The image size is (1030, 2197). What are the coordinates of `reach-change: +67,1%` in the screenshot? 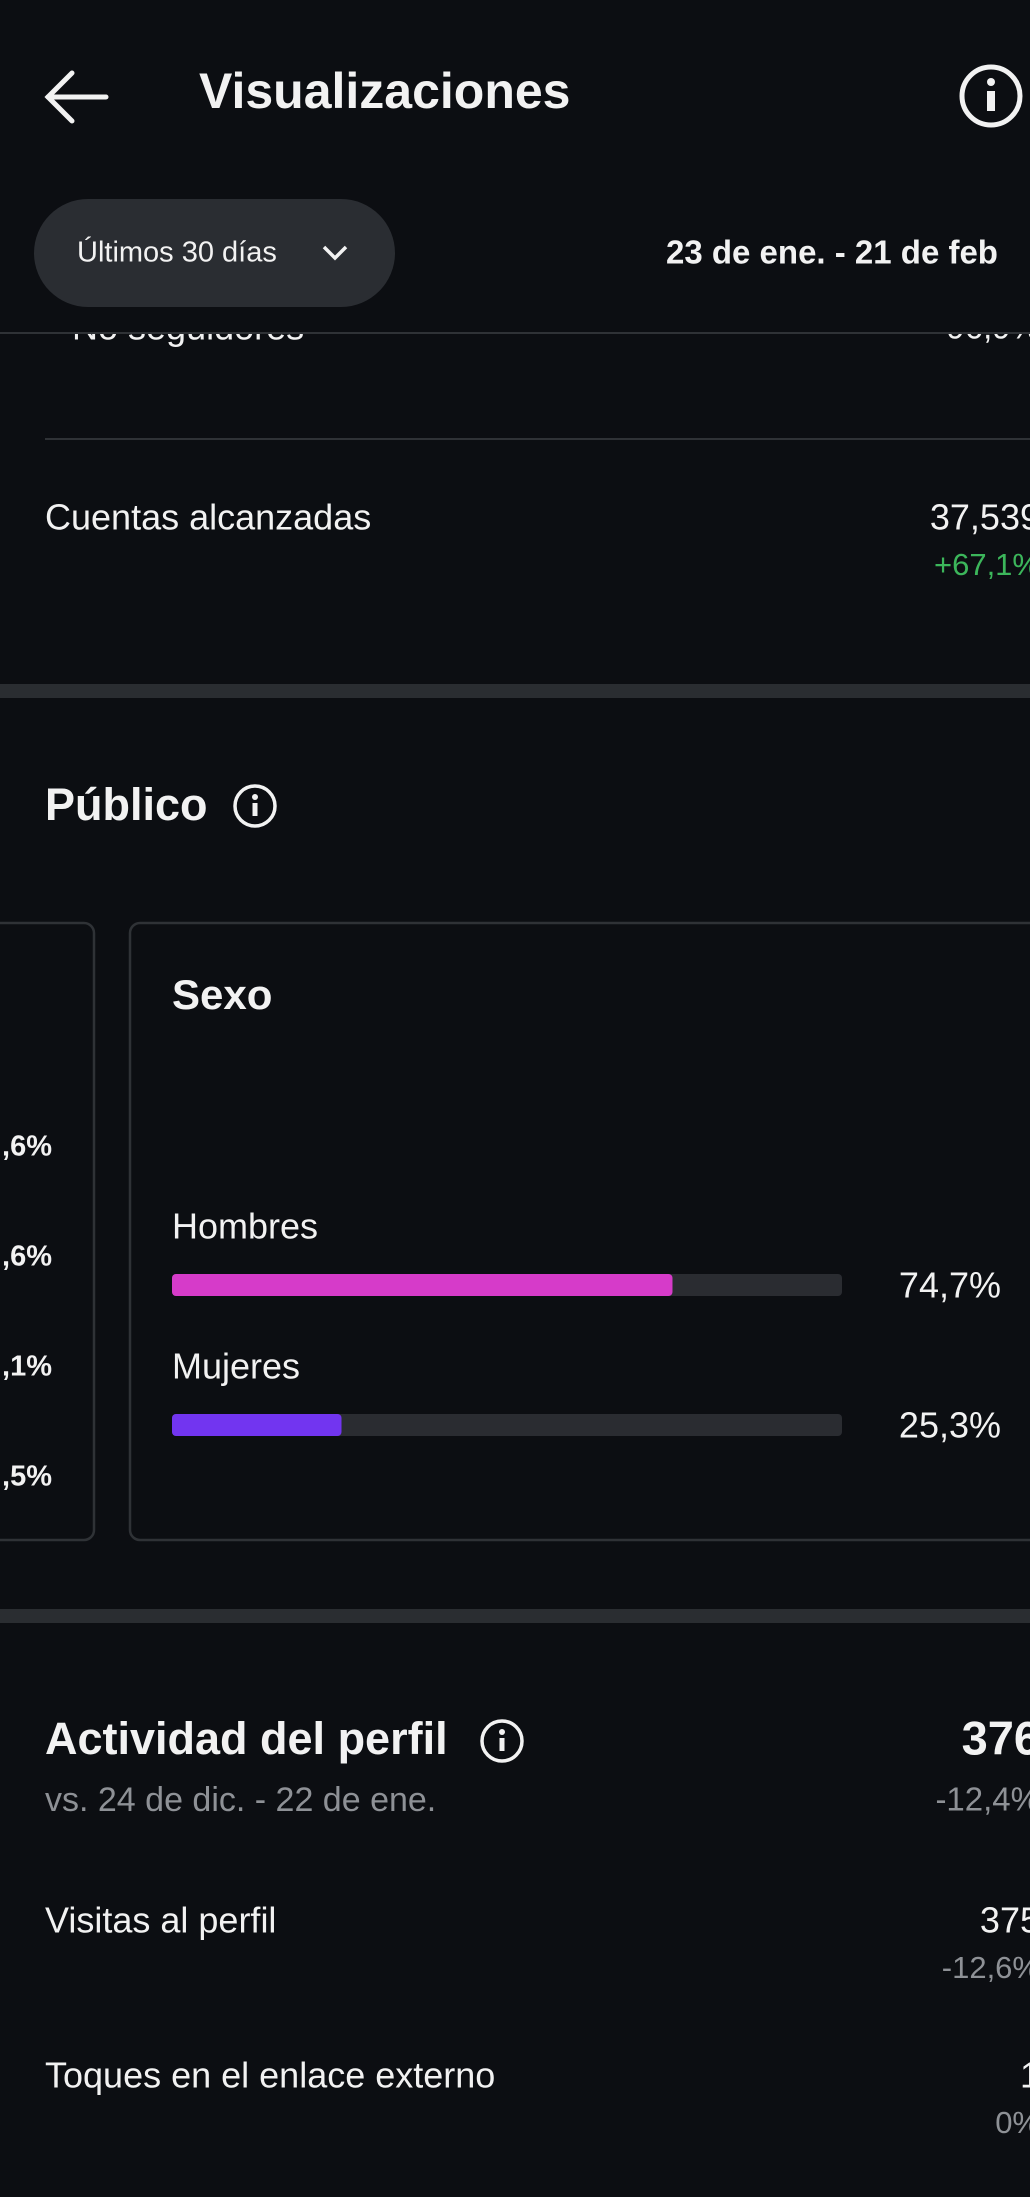 It's located at (982, 564).